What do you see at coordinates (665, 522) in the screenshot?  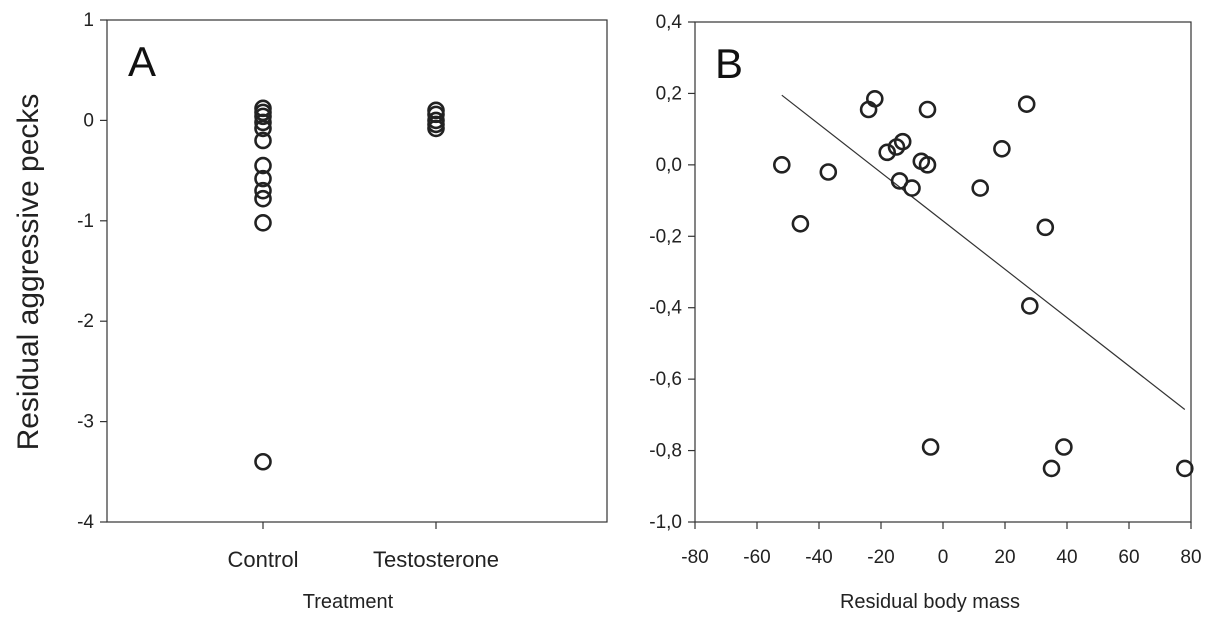 I see `panel-b-y-tick-label: -1,0` at bounding box center [665, 522].